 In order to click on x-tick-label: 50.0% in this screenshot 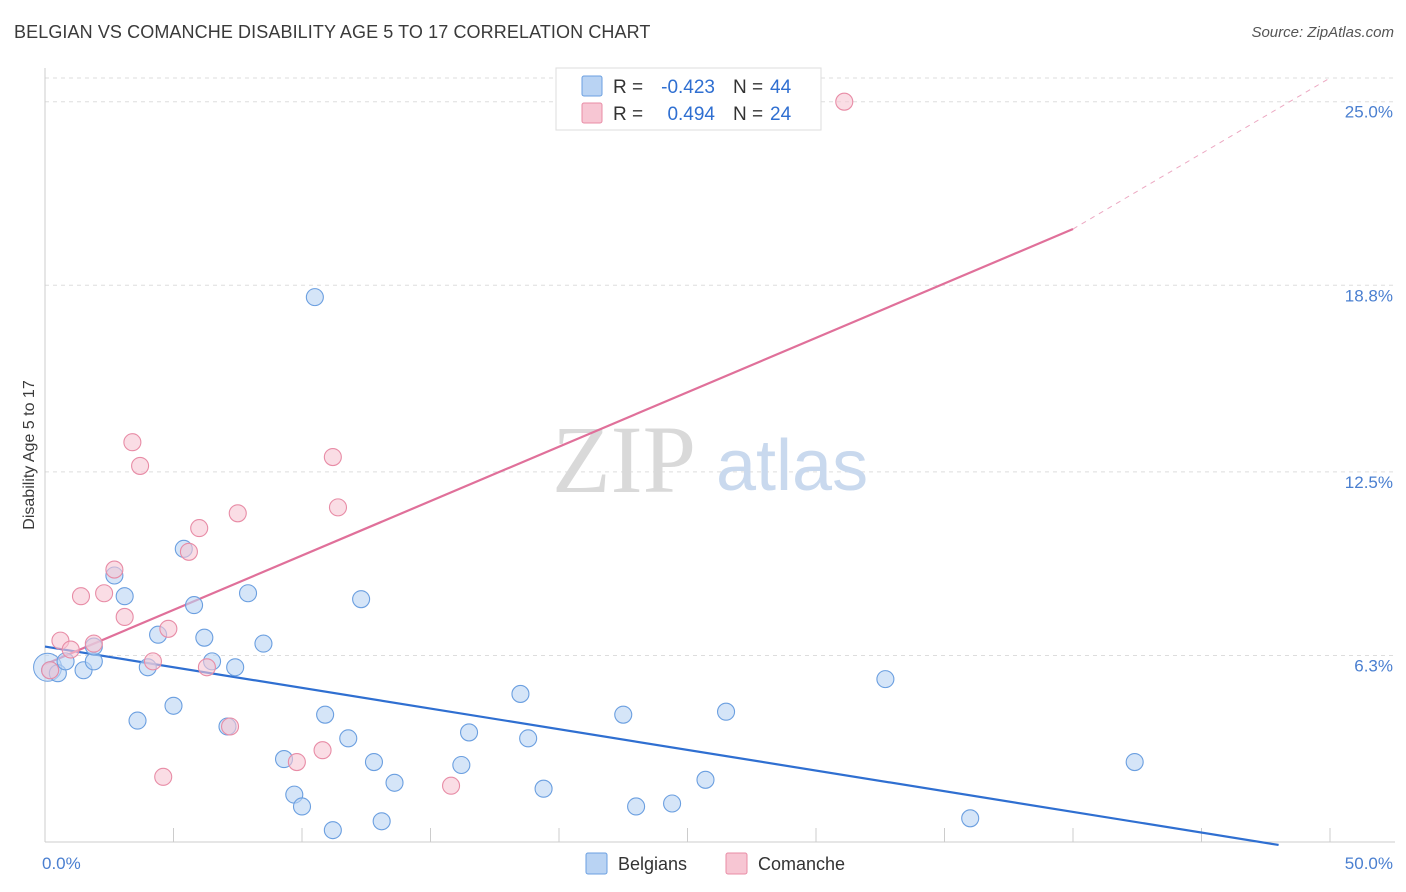, I will do `click(1369, 863)`.